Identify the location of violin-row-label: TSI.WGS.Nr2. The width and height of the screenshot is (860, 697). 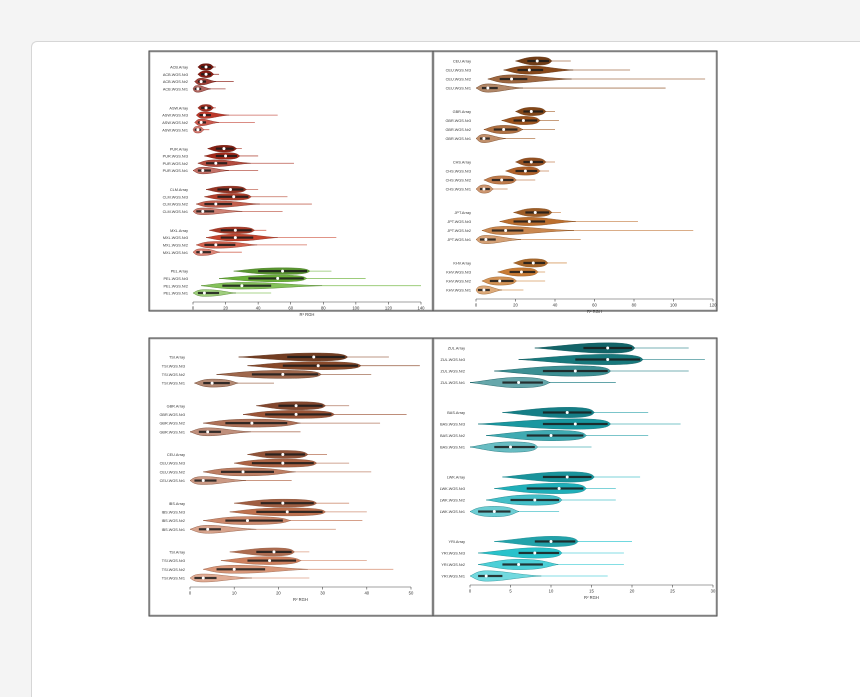
(173, 570).